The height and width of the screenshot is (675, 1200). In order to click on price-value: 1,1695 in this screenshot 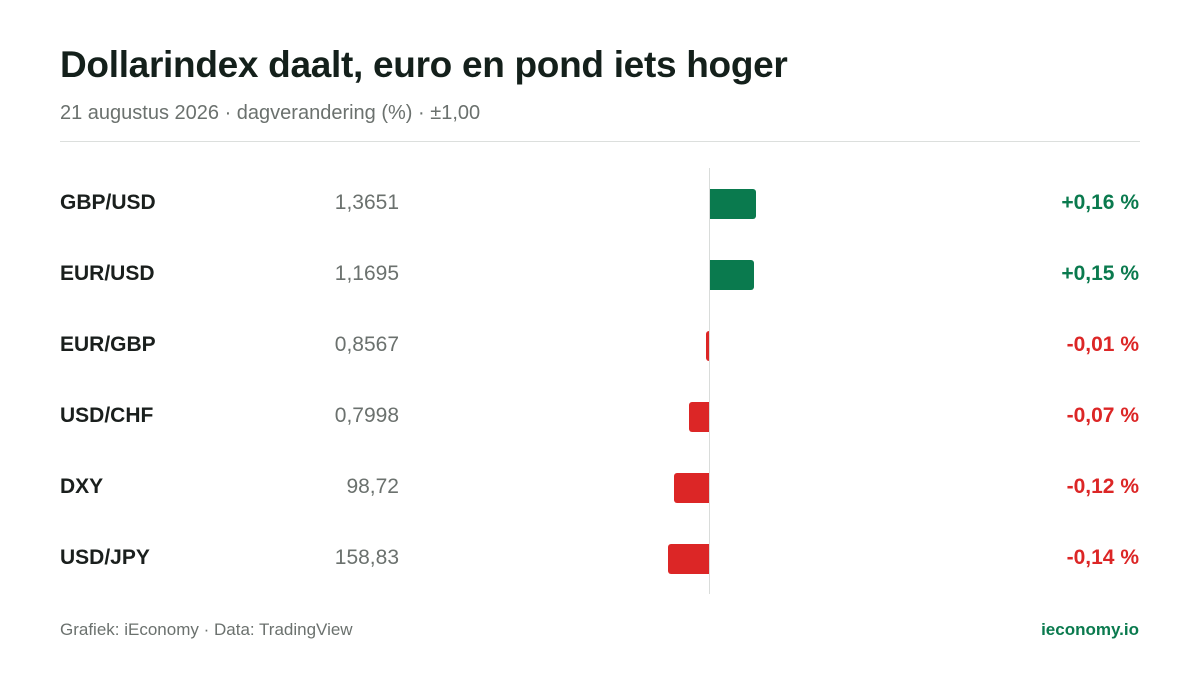, I will do `click(366, 273)`.